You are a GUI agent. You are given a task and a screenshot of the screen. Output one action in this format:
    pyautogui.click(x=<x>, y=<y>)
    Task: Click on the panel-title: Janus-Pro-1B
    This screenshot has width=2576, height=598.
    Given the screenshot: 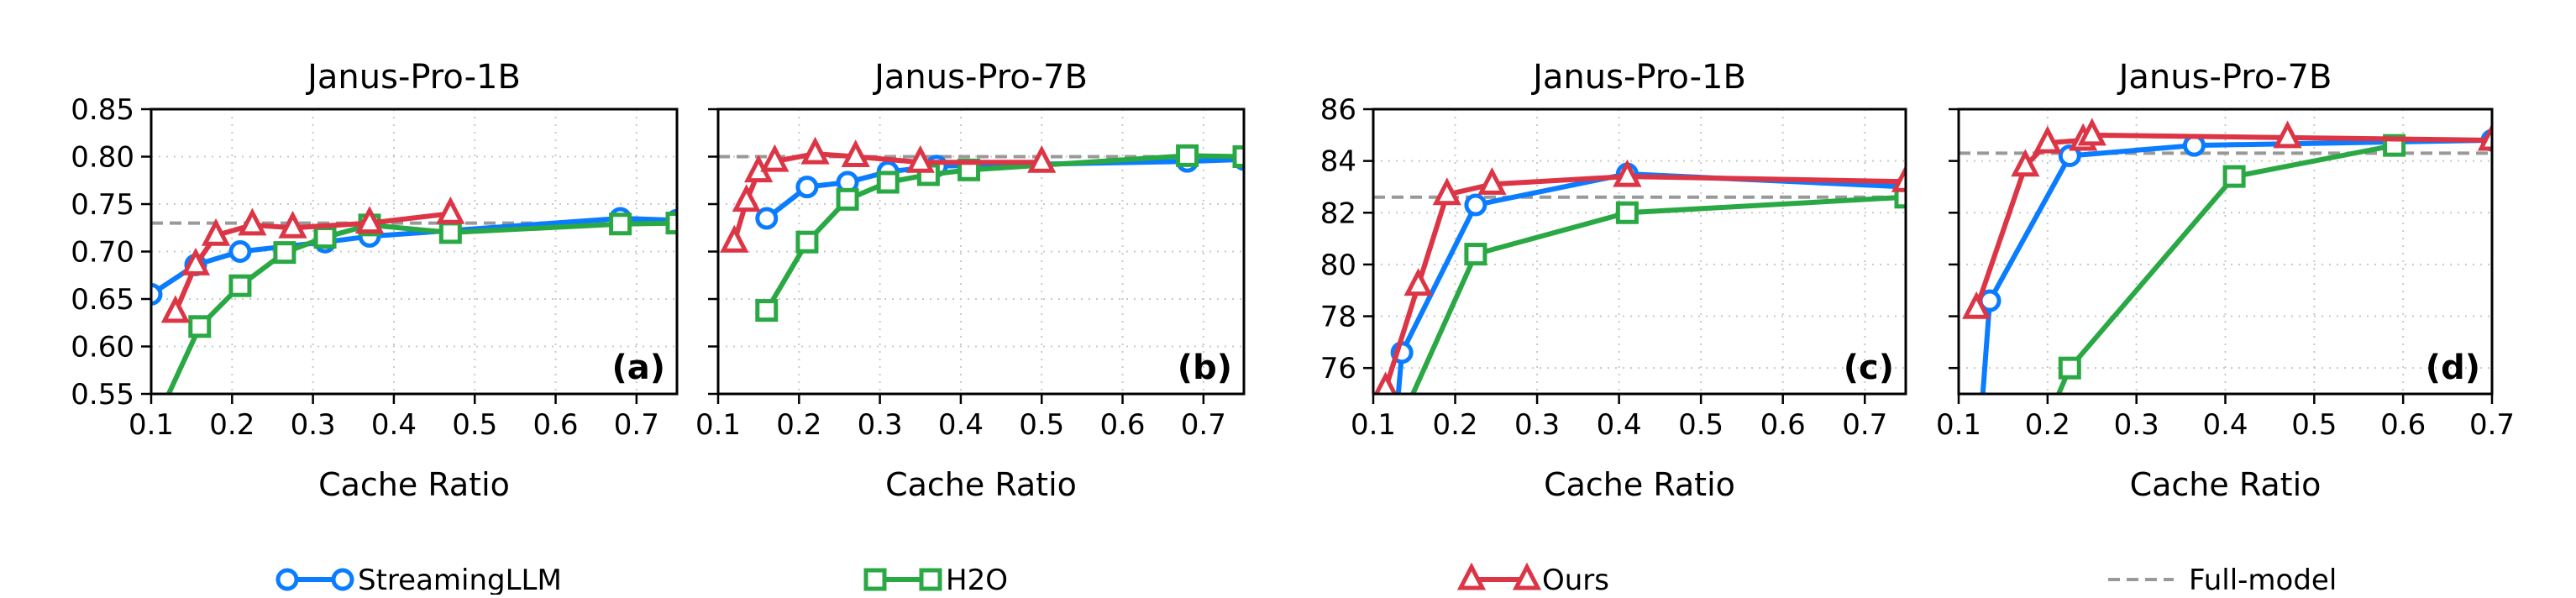 What is the action you would take?
    pyautogui.click(x=1638, y=77)
    